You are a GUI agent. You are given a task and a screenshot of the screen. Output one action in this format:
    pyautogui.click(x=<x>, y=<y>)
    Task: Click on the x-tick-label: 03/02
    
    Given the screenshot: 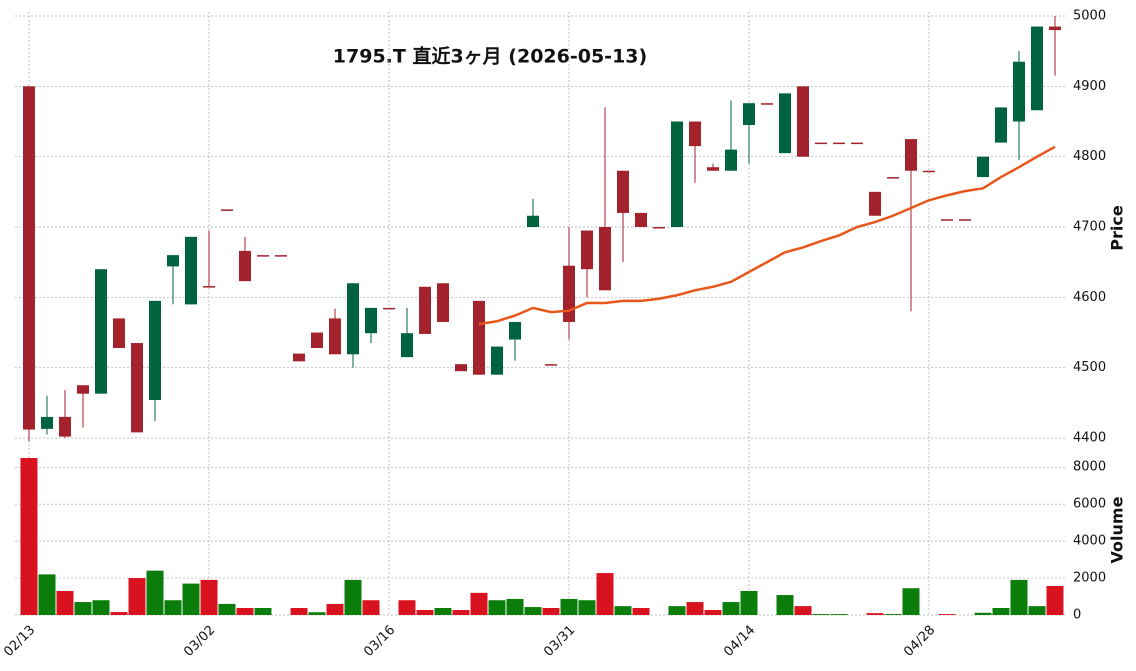 What is the action you would take?
    pyautogui.click(x=199, y=641)
    